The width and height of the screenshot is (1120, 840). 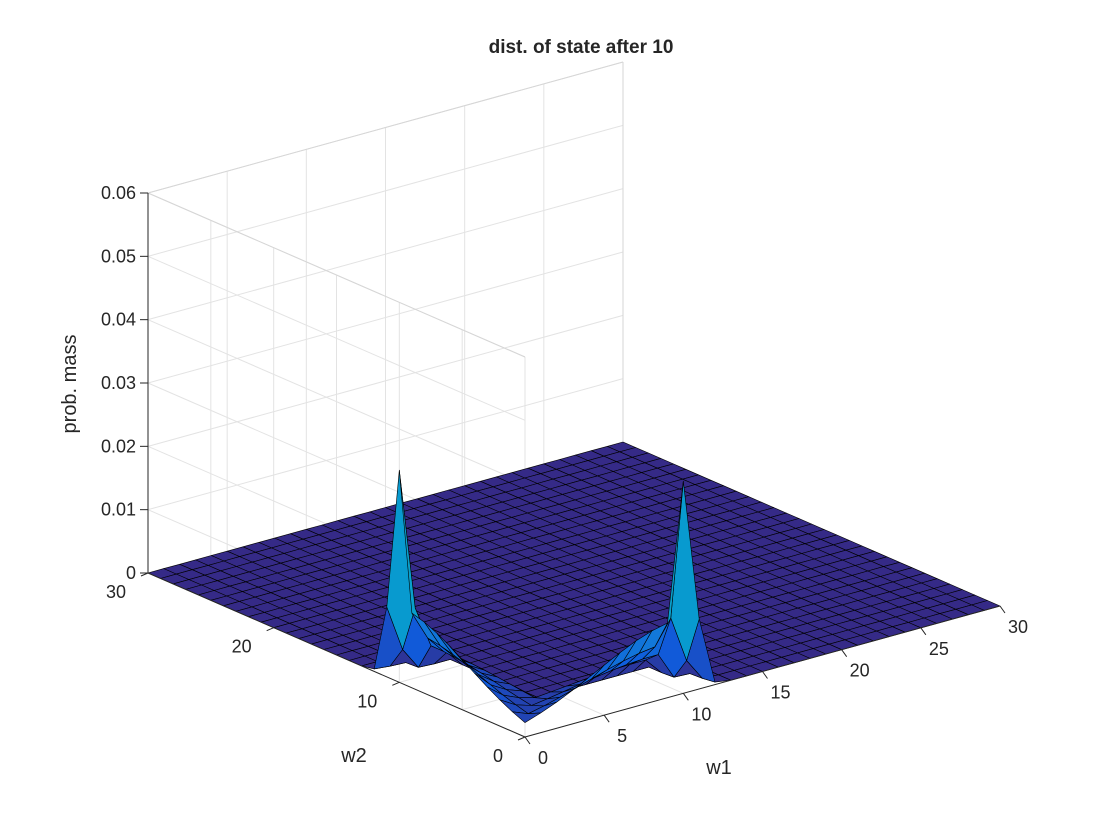 What do you see at coordinates (116, 592) in the screenshot?
I see `y-tick-label: 30` at bounding box center [116, 592].